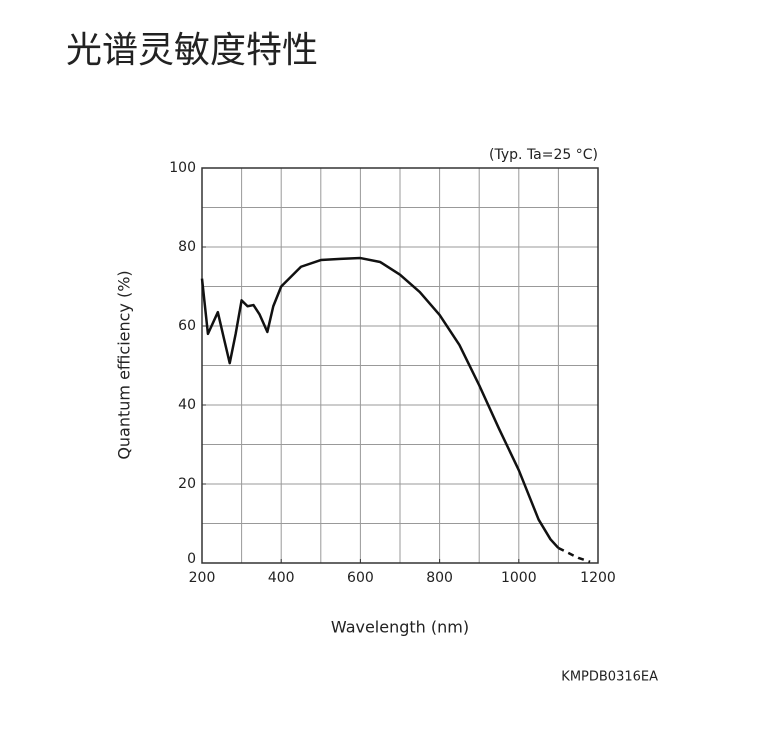 The image size is (765, 744). What do you see at coordinates (187, 484) in the screenshot?
I see `y-tick-label: 20` at bounding box center [187, 484].